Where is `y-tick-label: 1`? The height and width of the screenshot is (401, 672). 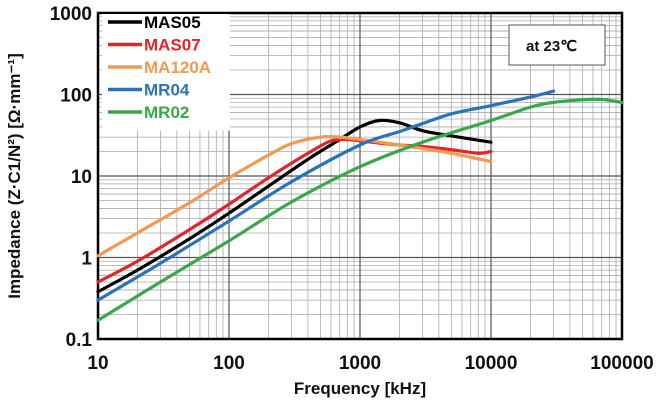 y-tick-label: 1 is located at coordinates (86, 259).